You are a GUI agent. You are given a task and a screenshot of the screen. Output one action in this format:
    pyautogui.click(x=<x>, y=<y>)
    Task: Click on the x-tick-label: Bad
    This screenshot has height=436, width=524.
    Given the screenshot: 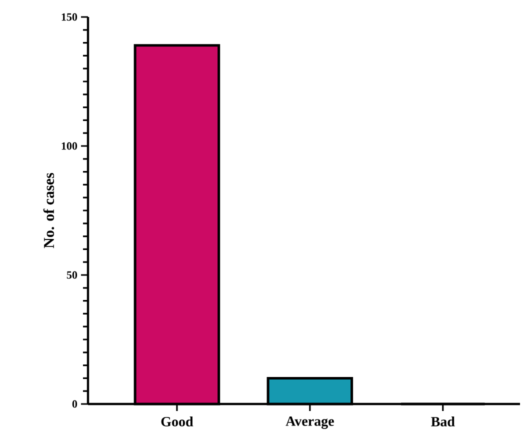 What is the action you would take?
    pyautogui.click(x=443, y=421)
    